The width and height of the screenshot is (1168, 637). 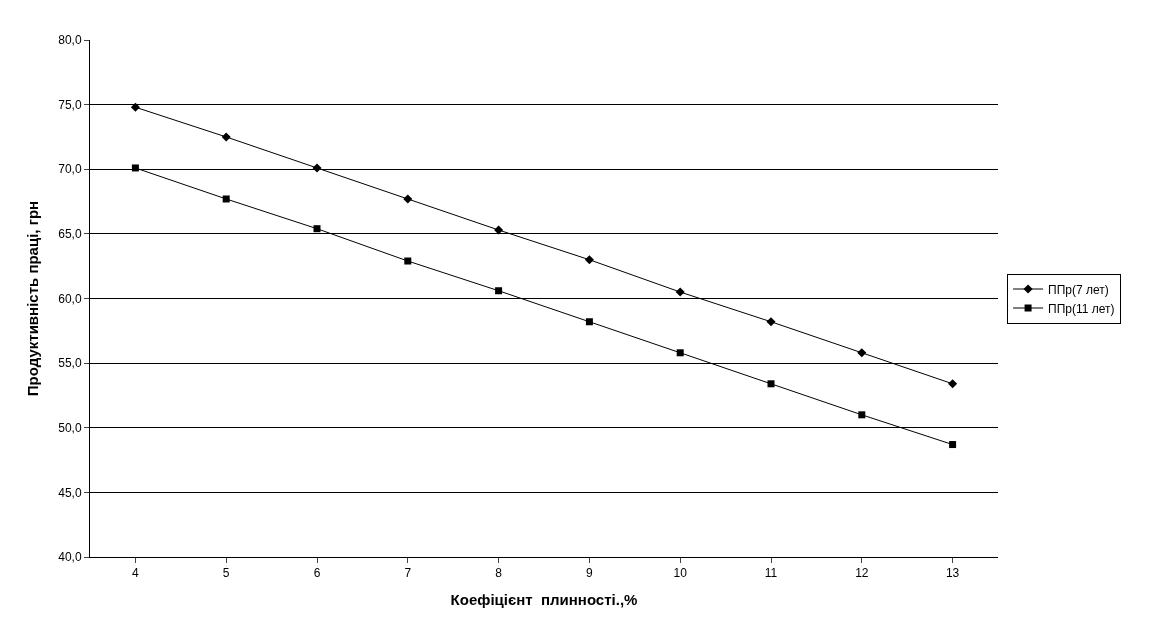 I want to click on y-tick-label: 55,0, so click(x=70, y=363).